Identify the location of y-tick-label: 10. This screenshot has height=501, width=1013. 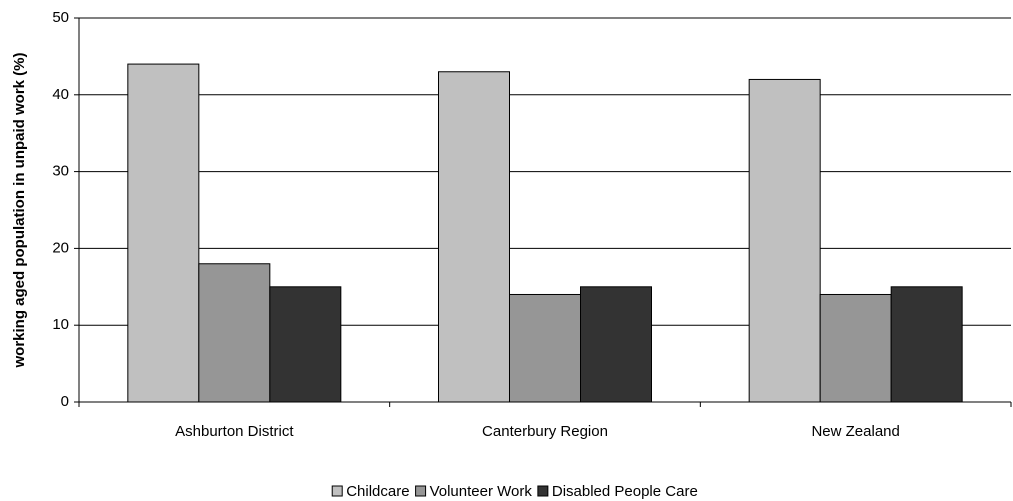
(60, 324).